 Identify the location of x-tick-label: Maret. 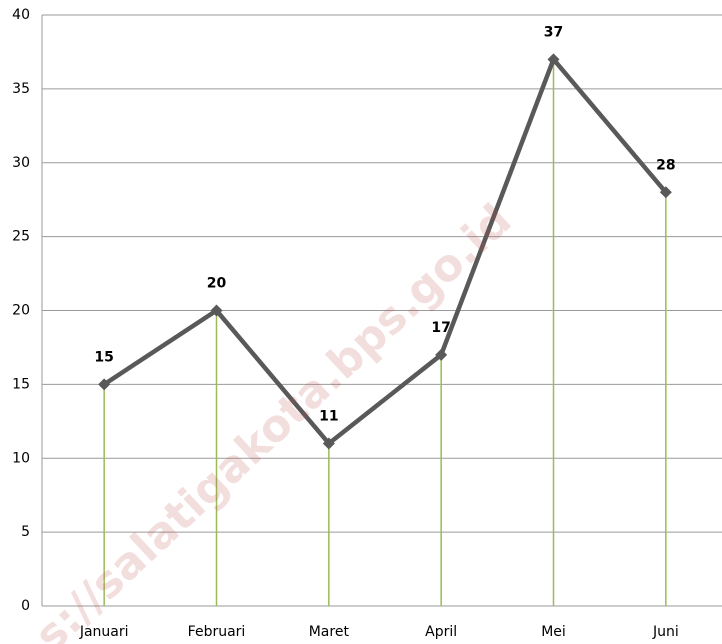
(329, 632).